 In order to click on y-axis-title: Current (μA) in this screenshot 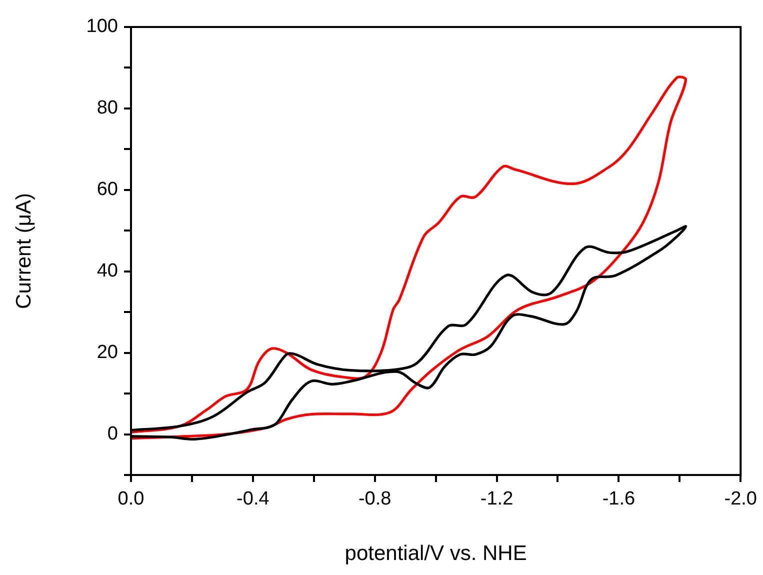, I will do `click(24, 251)`.